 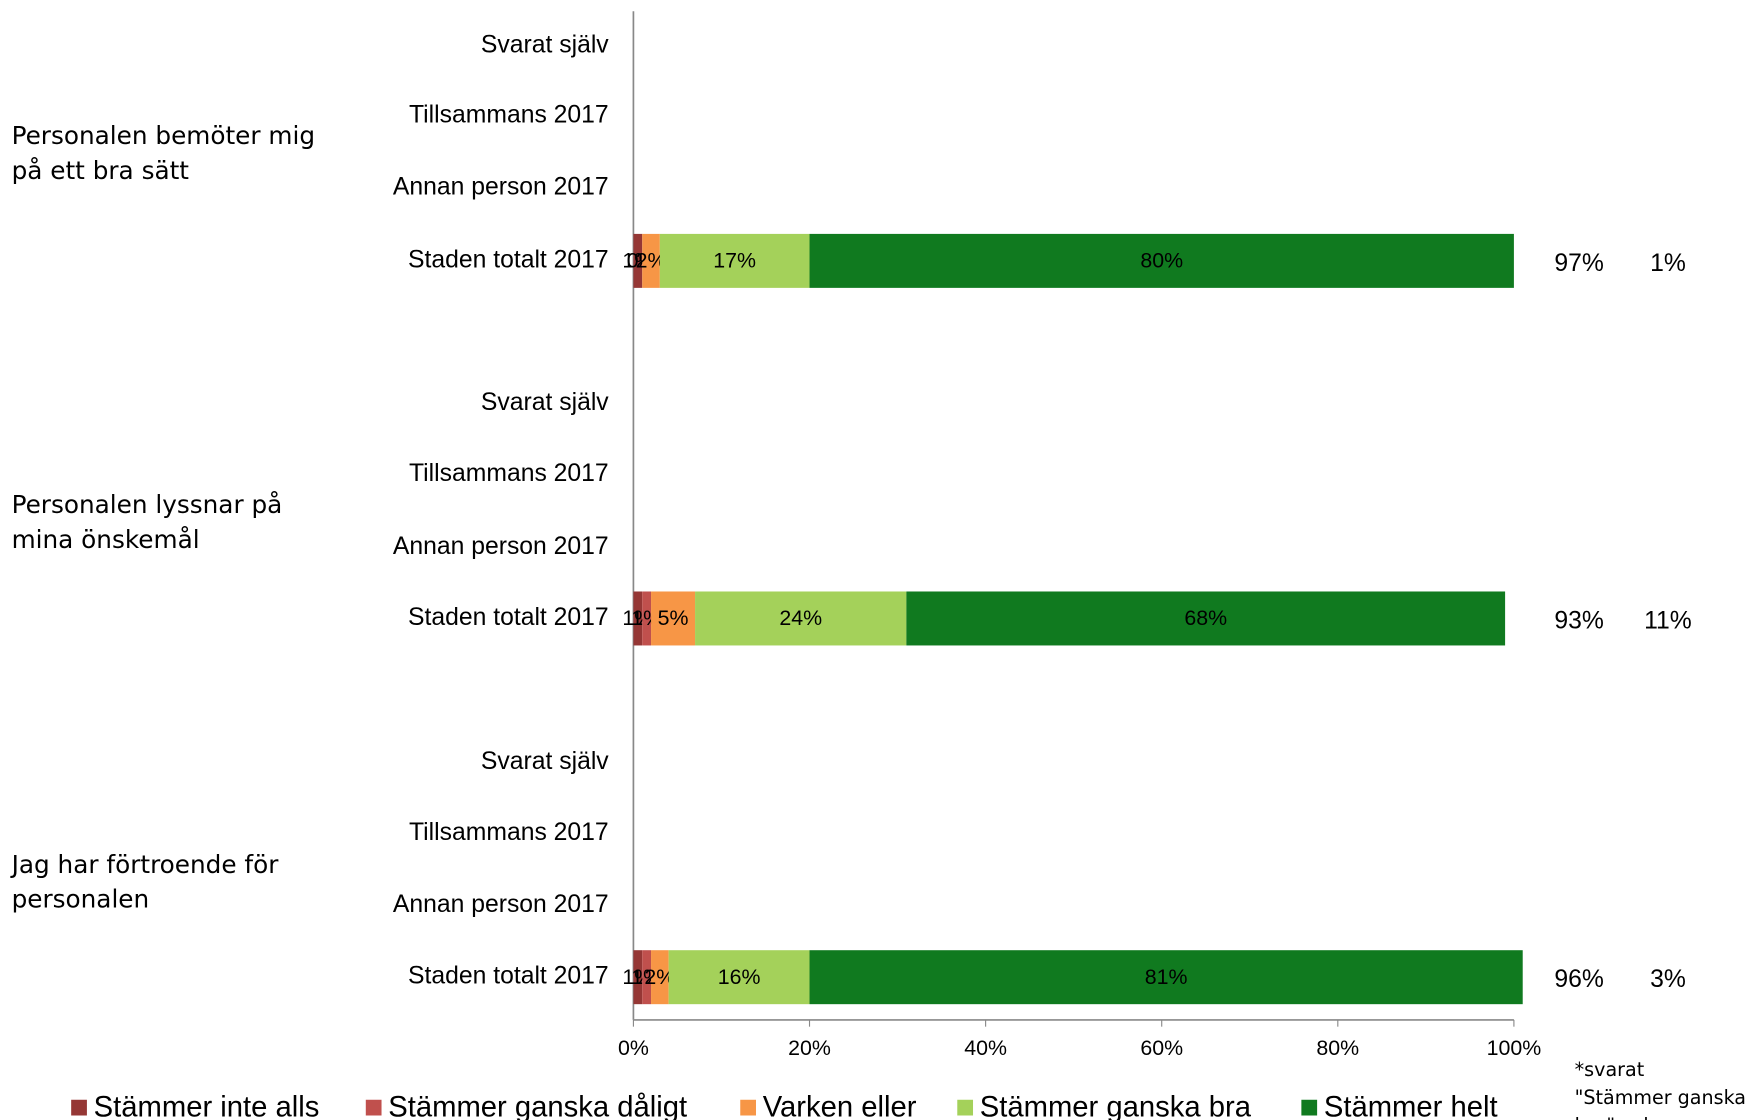 What do you see at coordinates (985, 1048) in the screenshot?
I see `x-tick-label: 40%` at bounding box center [985, 1048].